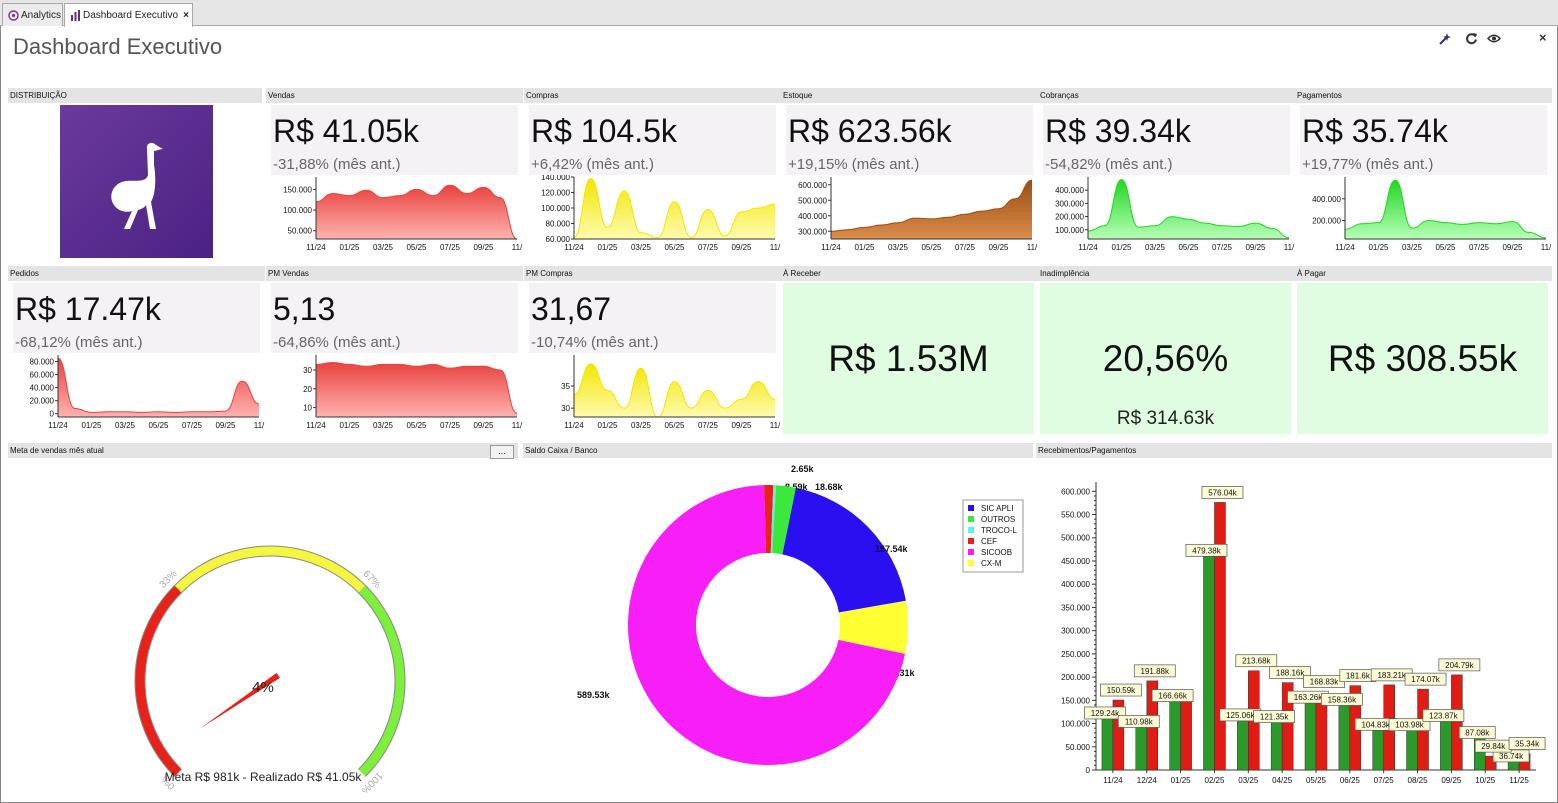  I want to click on panel-title: Pedidos, so click(136, 273).